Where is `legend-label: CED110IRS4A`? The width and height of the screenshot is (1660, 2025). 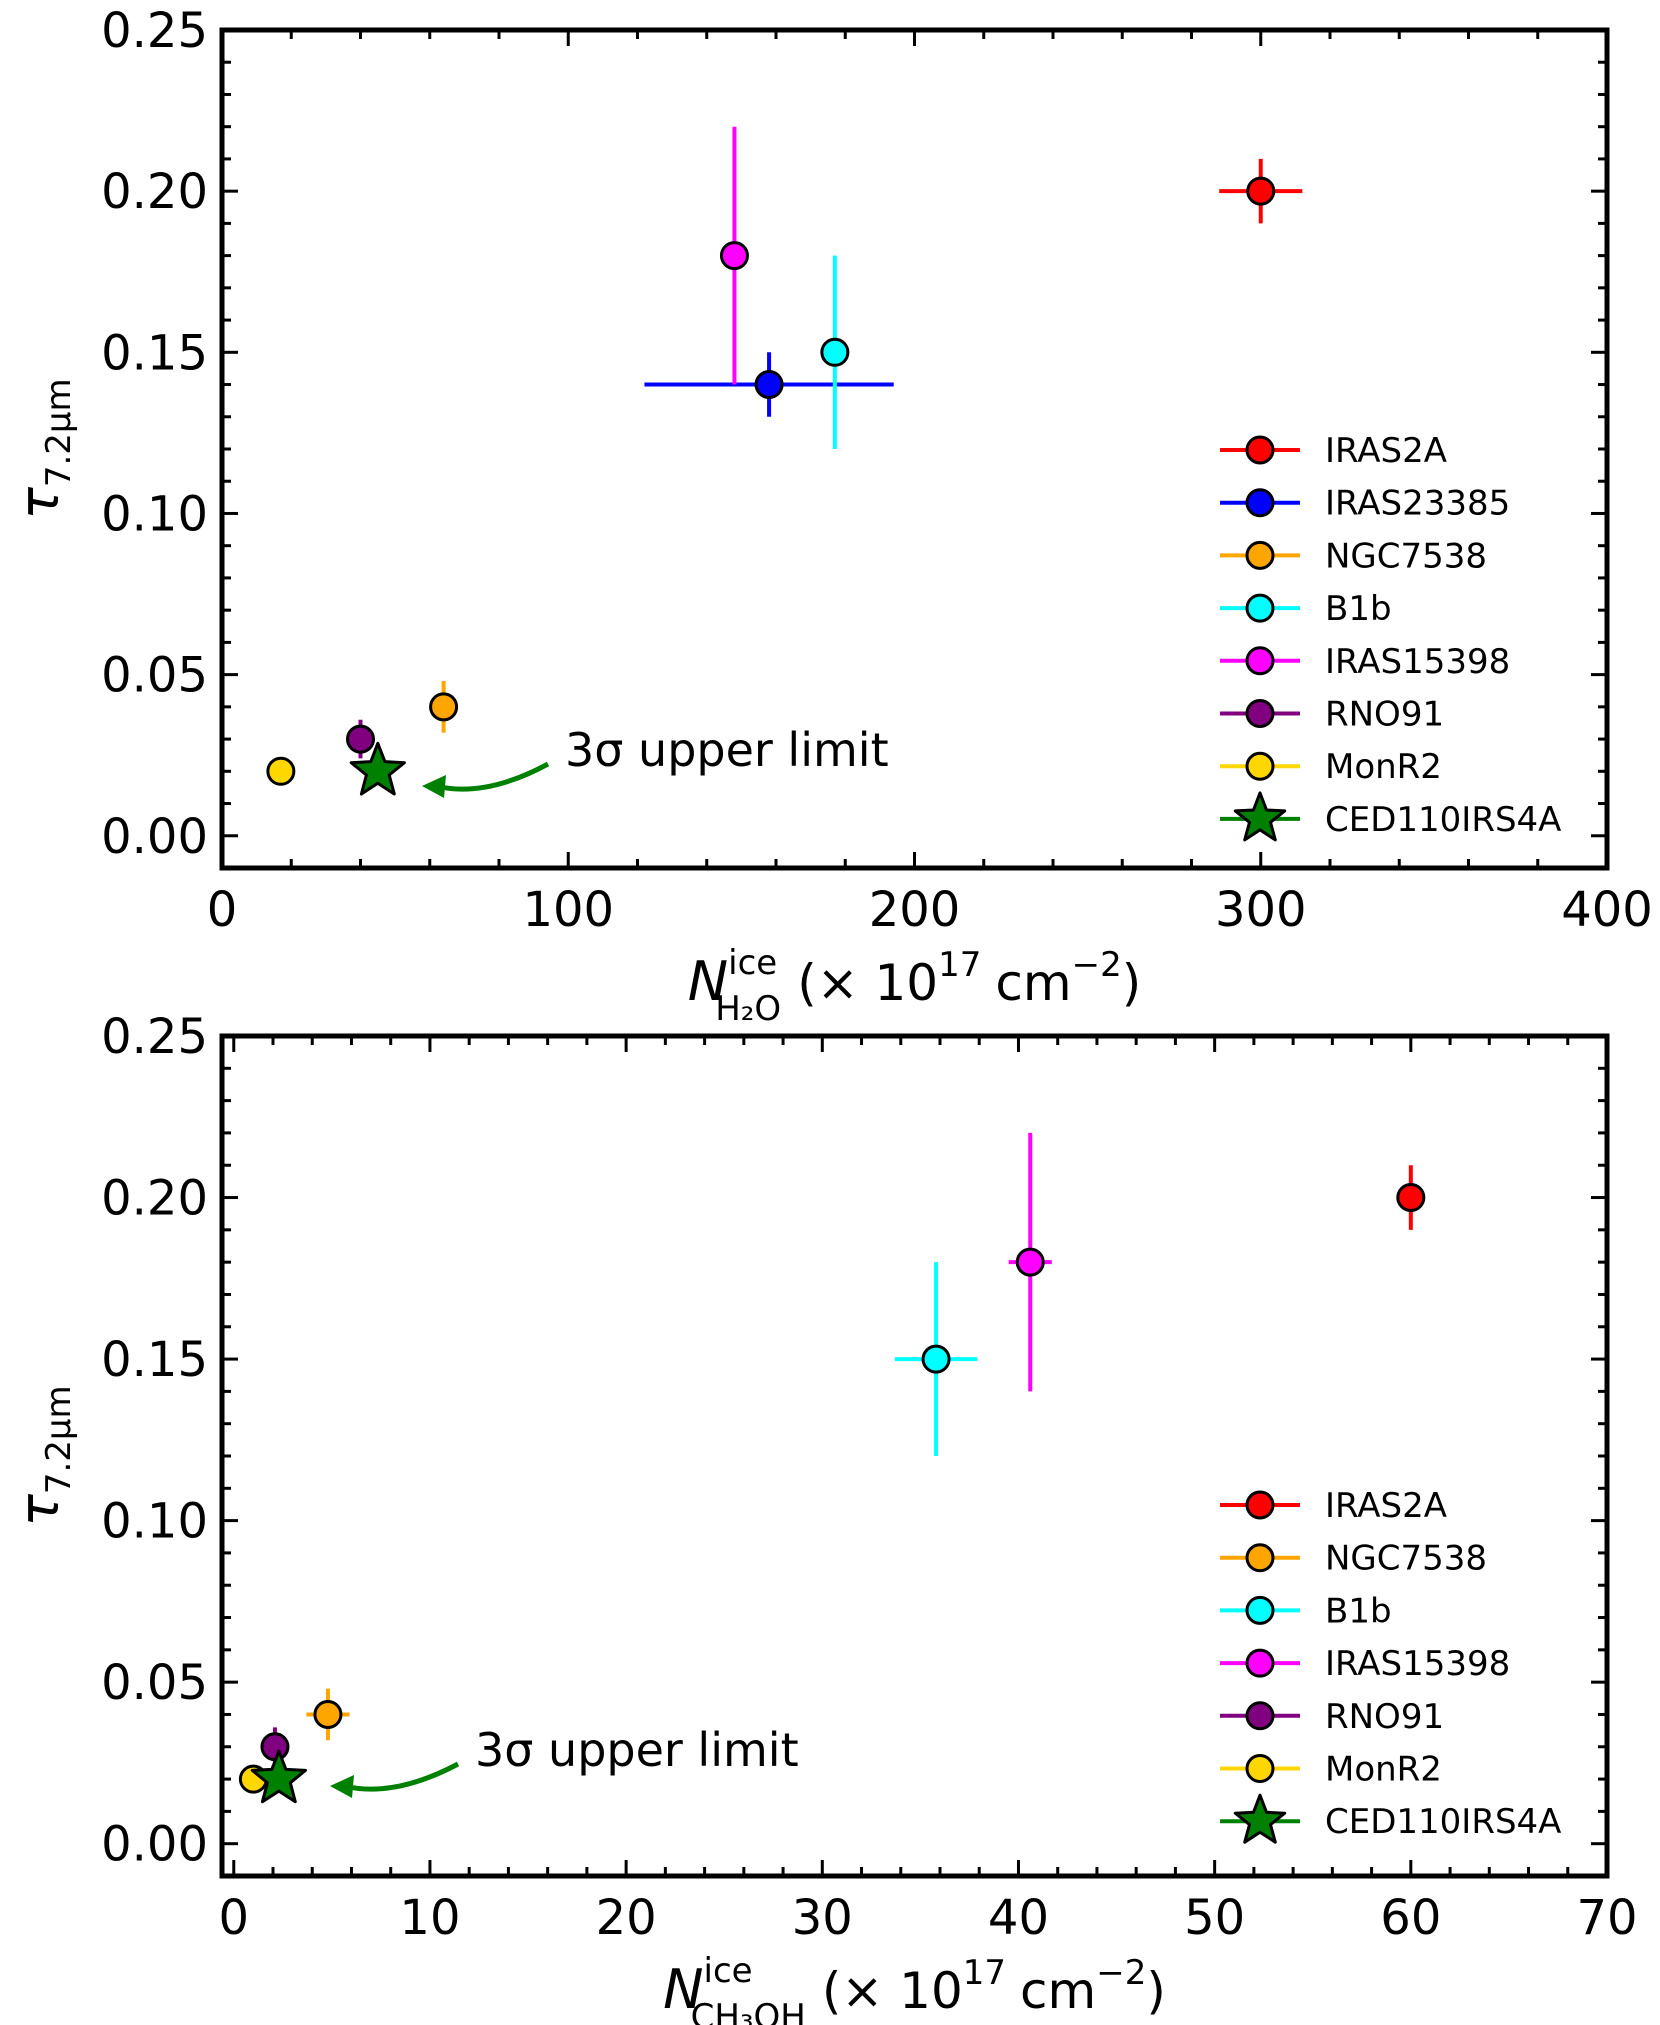
legend-label: CED110IRS4A is located at coordinates (1443, 1822).